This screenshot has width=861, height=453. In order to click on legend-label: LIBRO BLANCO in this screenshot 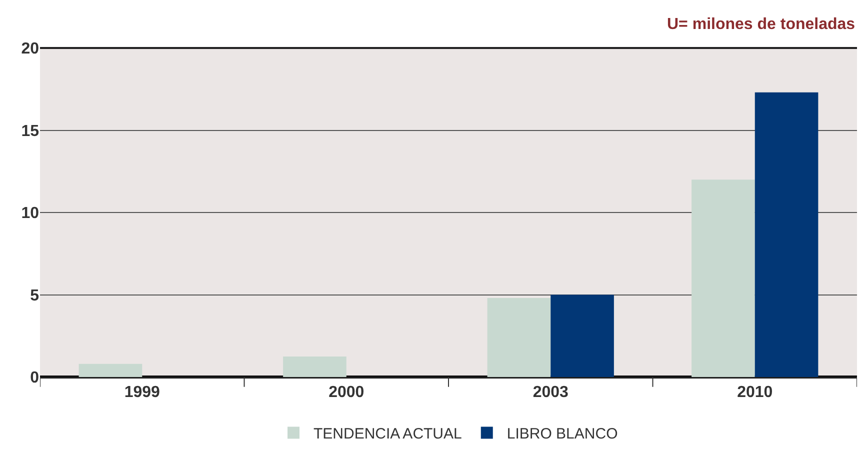, I will do `click(562, 434)`.